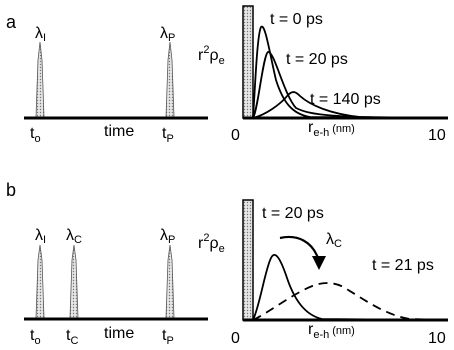  Describe the element at coordinates (167, 34) in the screenshot. I see `pulse-p-label-a: λP` at that location.